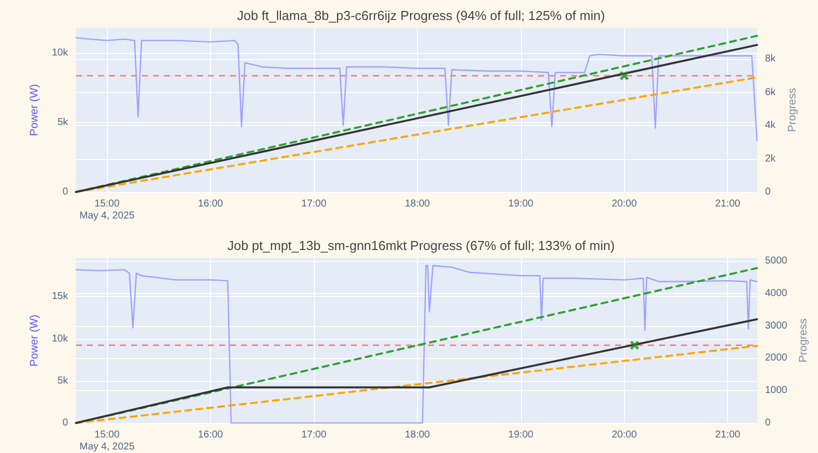 The width and height of the screenshot is (818, 453). Describe the element at coordinates (771, 92) in the screenshot. I see `y2-tick-label: 6k` at that location.